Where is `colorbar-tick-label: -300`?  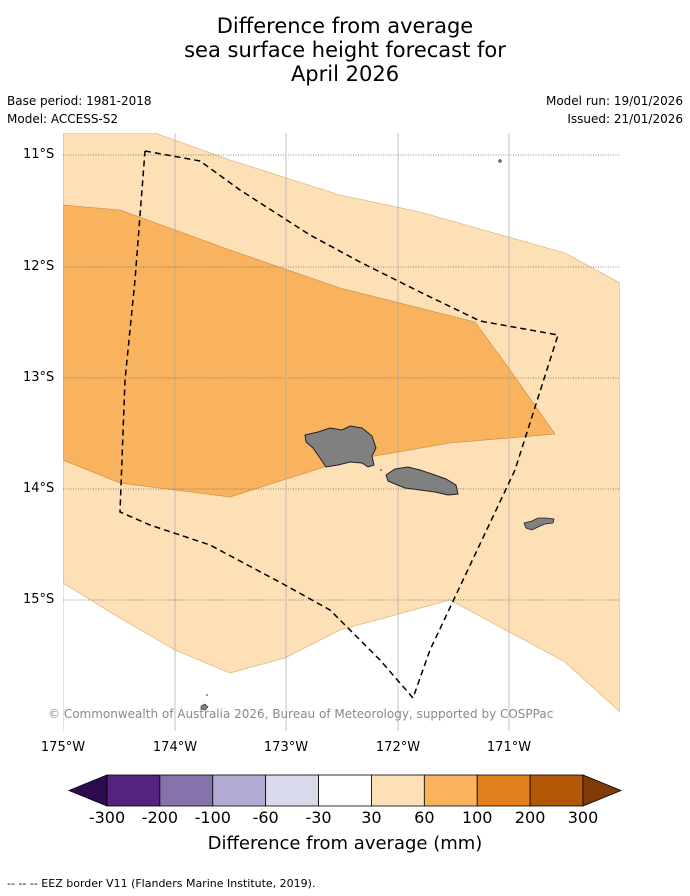
colorbar-tick-label: -300 is located at coordinates (107, 817).